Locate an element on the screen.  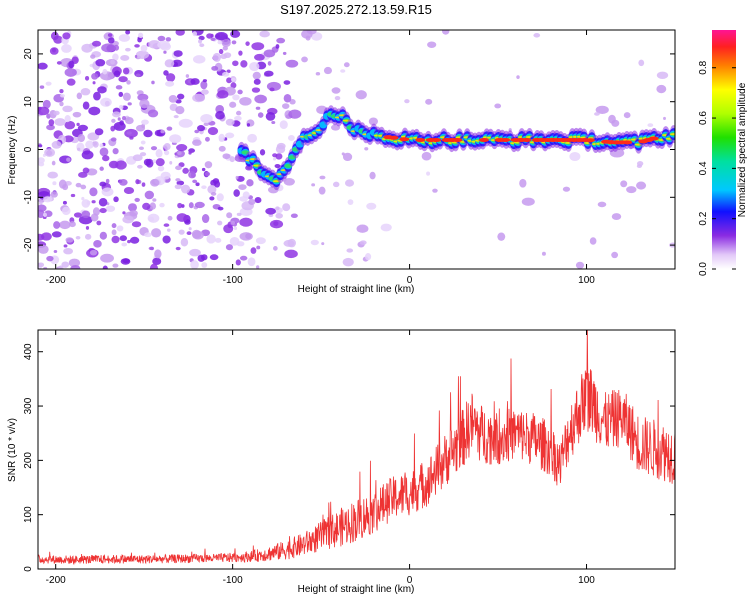
snr-x-label: Height of straight line (km) is located at coordinates (356, 589).